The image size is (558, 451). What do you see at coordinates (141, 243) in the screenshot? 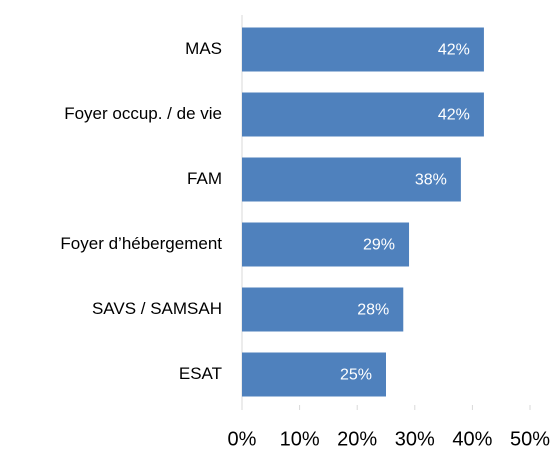
I see `category-label: Foyer d’hébergement` at bounding box center [141, 243].